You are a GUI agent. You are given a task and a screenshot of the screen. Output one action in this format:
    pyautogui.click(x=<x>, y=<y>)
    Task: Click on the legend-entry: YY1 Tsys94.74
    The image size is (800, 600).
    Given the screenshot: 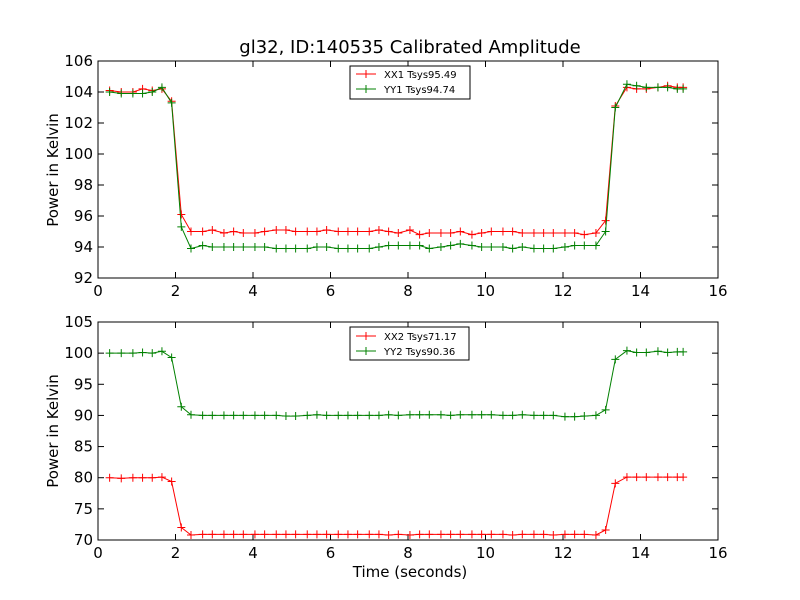 What is the action you would take?
    pyautogui.click(x=405, y=90)
    